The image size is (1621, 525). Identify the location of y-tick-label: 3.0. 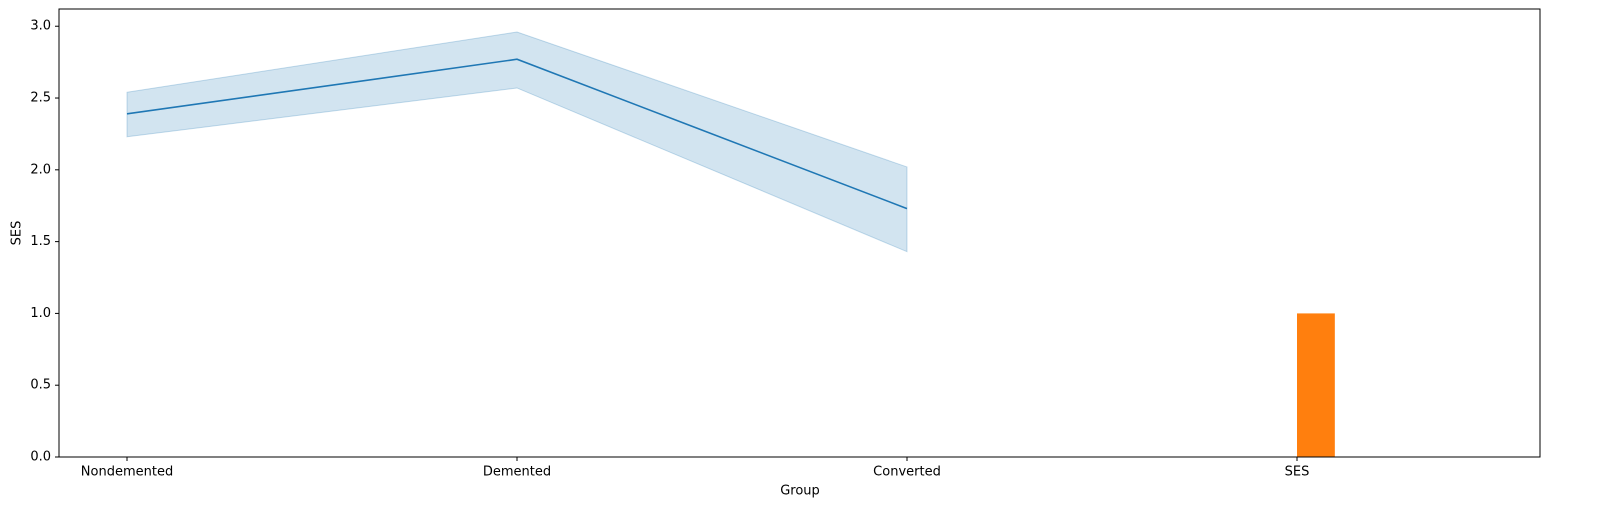
(40, 26).